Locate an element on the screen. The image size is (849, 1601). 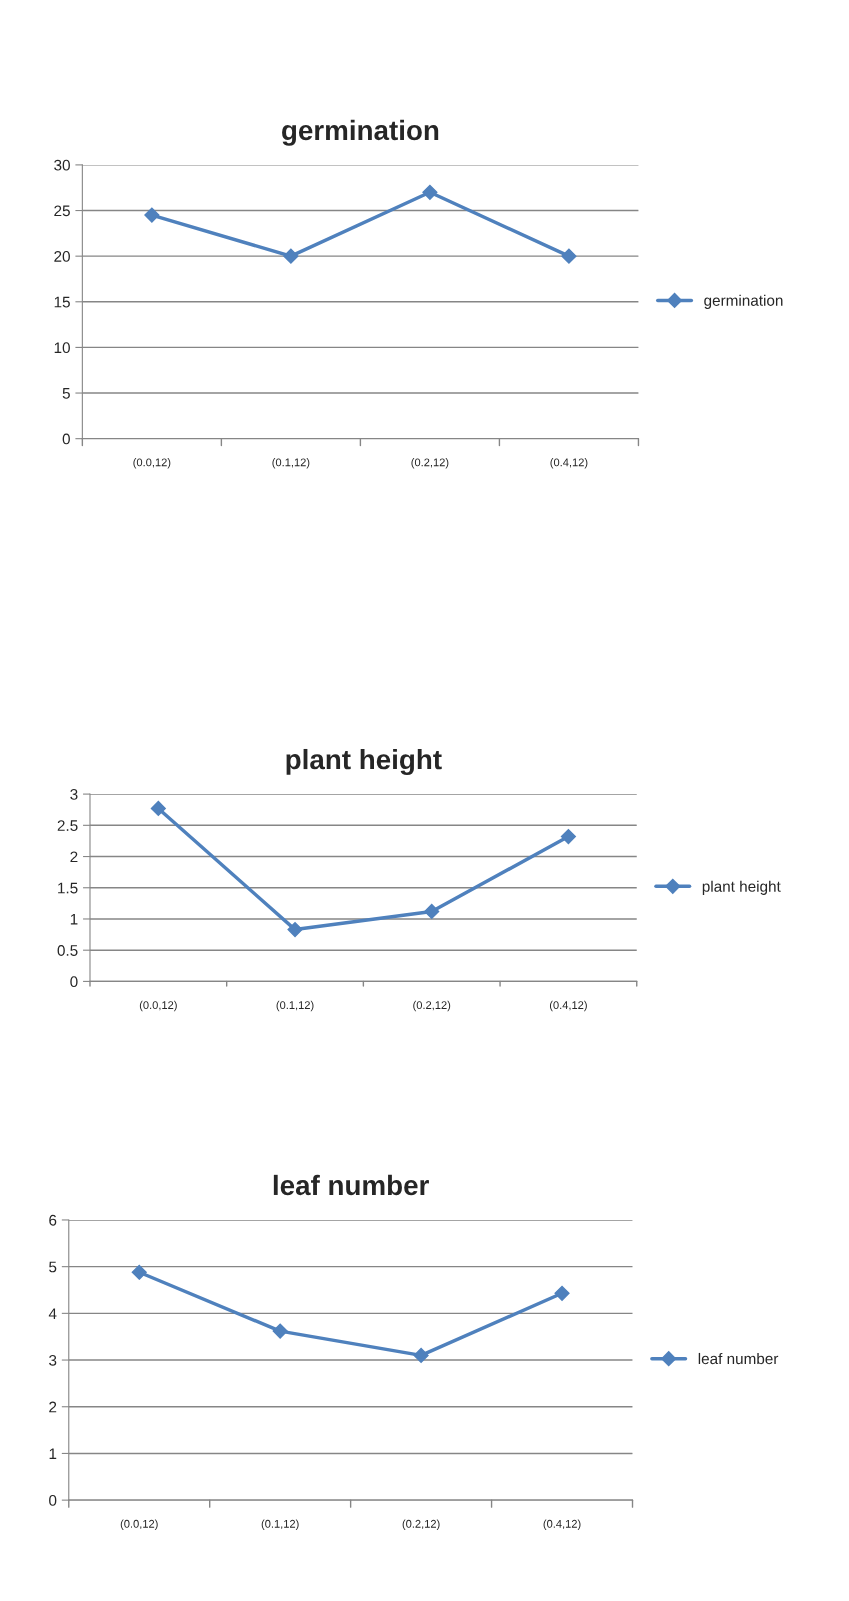
legend-label: germination is located at coordinates (743, 301).